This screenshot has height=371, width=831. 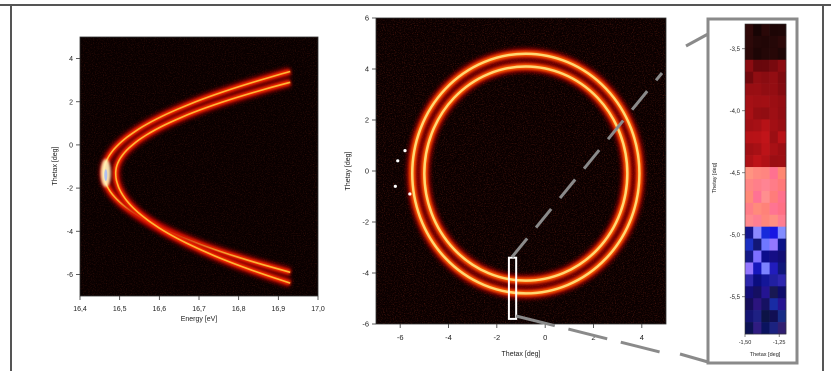 What do you see at coordinates (106, 175) in the screenshot?
I see `dispersion-vertex-peak` at bounding box center [106, 175].